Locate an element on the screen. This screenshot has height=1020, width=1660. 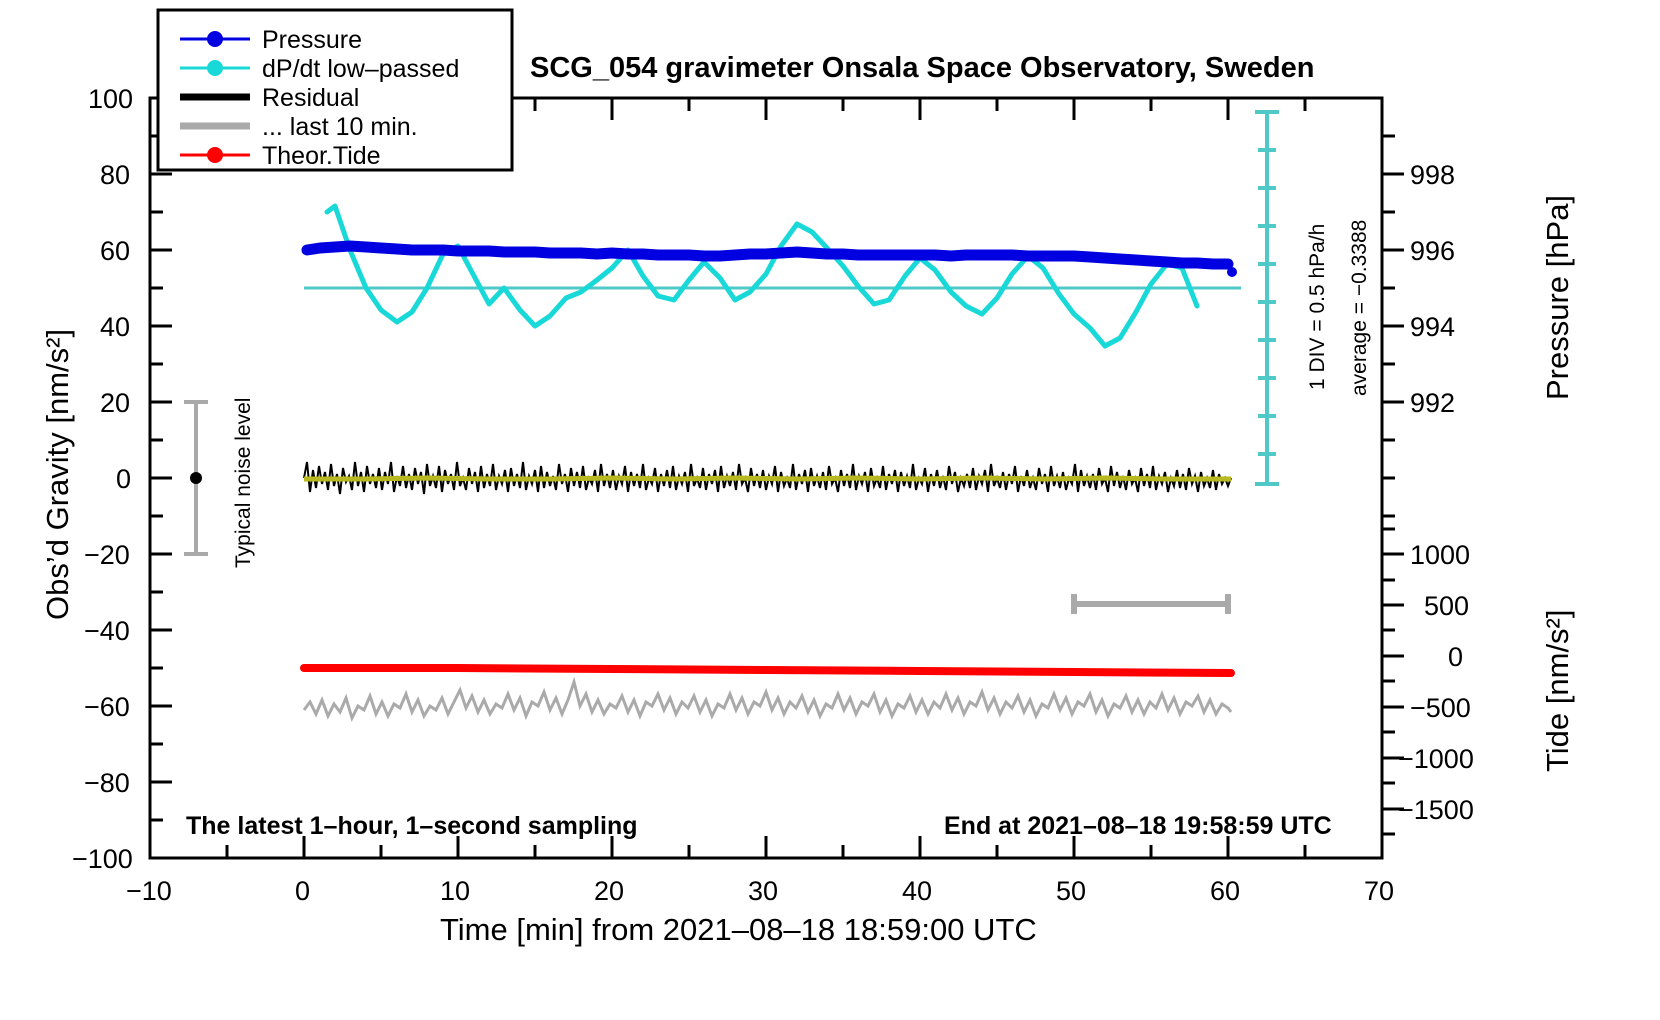
ptick-996: 996 is located at coordinates (1433, 251).